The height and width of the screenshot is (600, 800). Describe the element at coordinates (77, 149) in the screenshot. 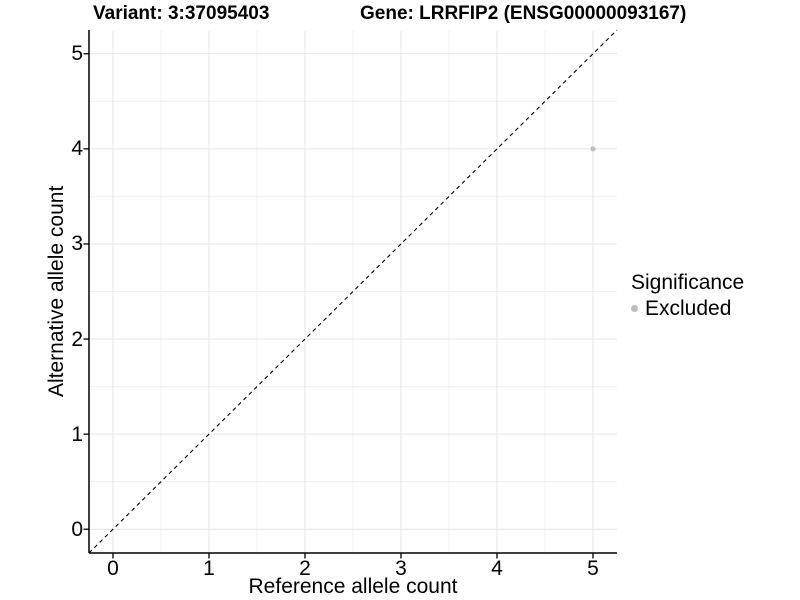

I see `y-tick-label: 4` at that location.